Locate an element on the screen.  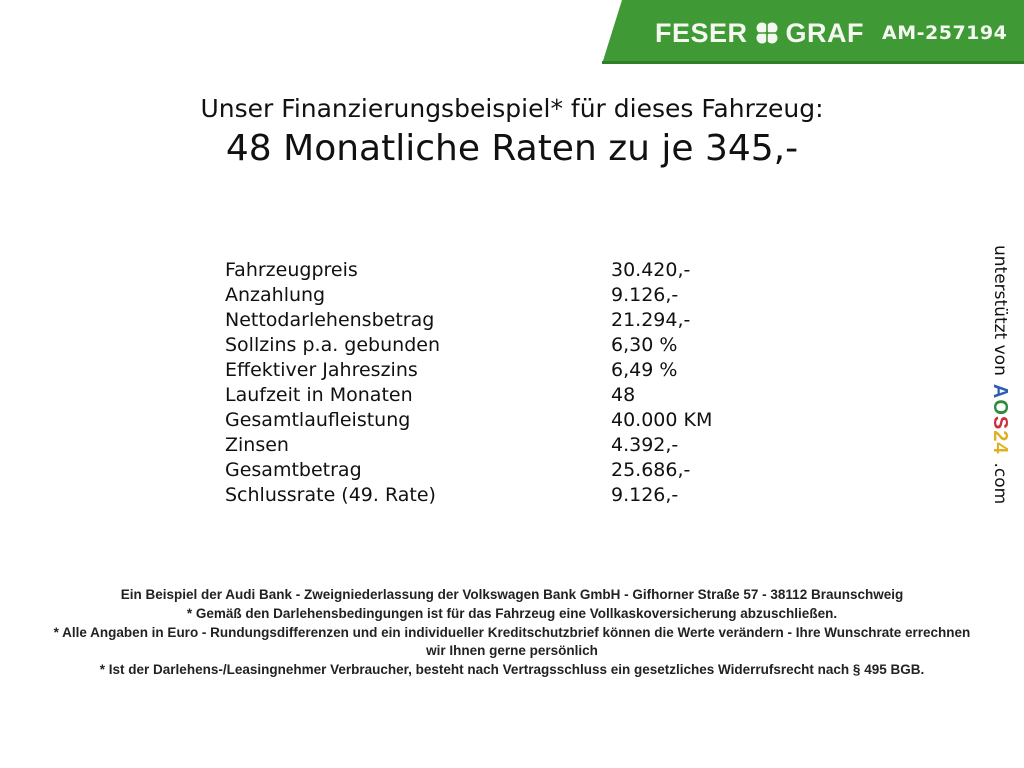
table-row: Schlussrate (49. Rate) 9.126,- is located at coordinates (485, 495).